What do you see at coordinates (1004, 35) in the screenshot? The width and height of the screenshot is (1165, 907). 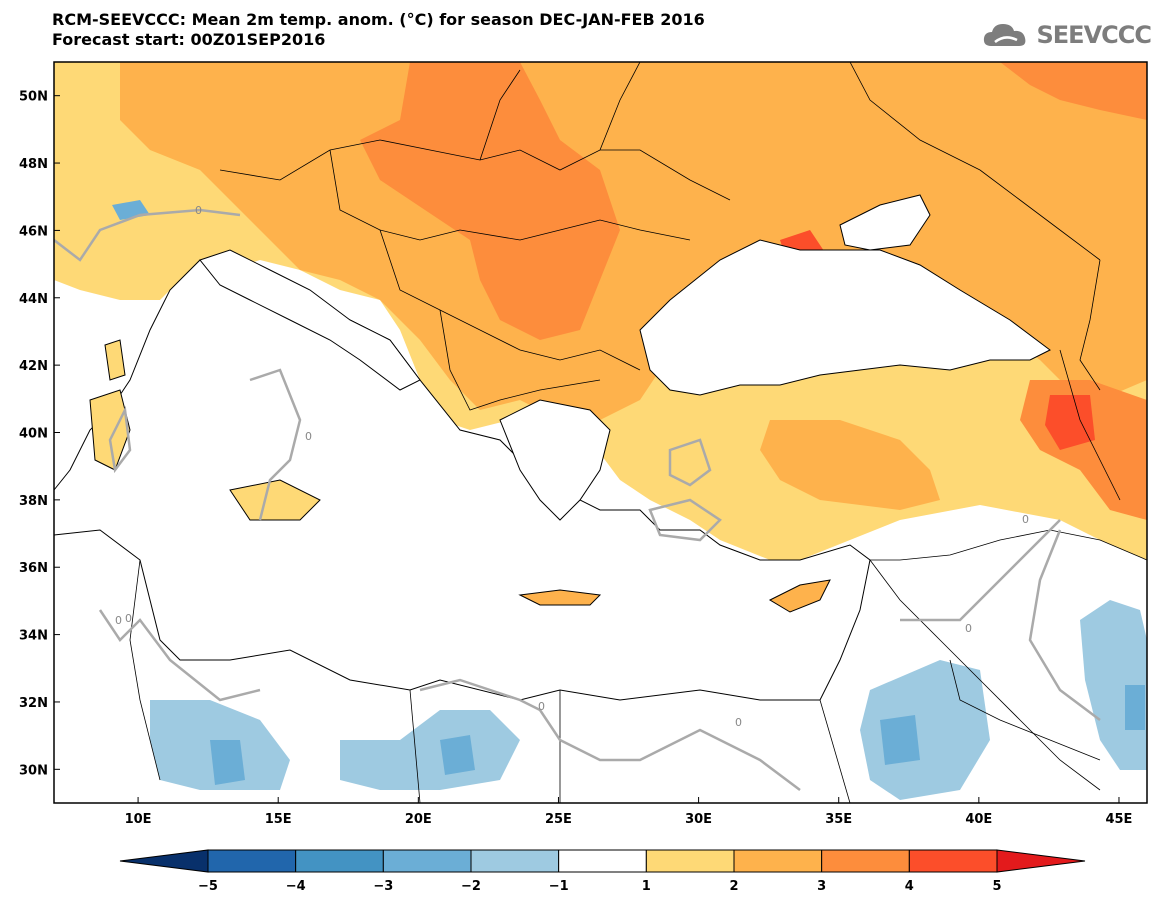 I see `cloud-icon` at bounding box center [1004, 35].